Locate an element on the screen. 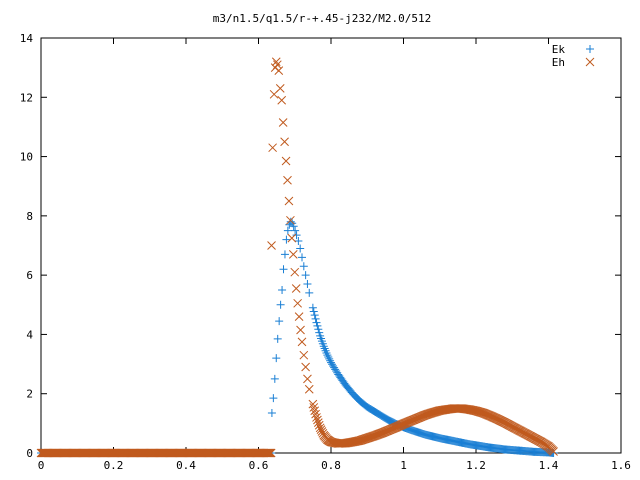 Image resolution: width=640 pixels, height=480 pixels. x-tick-label: 0.6 is located at coordinates (259, 465).